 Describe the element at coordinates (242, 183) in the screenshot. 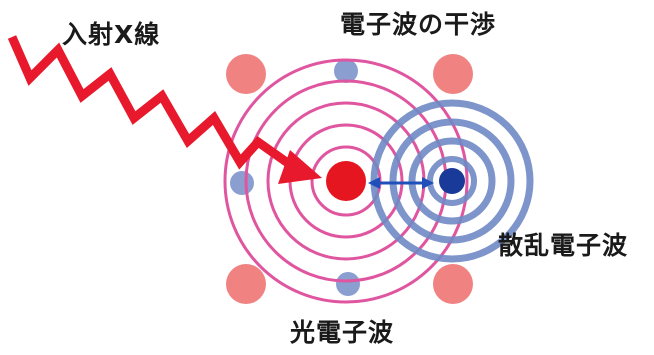

I see `lattice-atom-small-left` at that location.